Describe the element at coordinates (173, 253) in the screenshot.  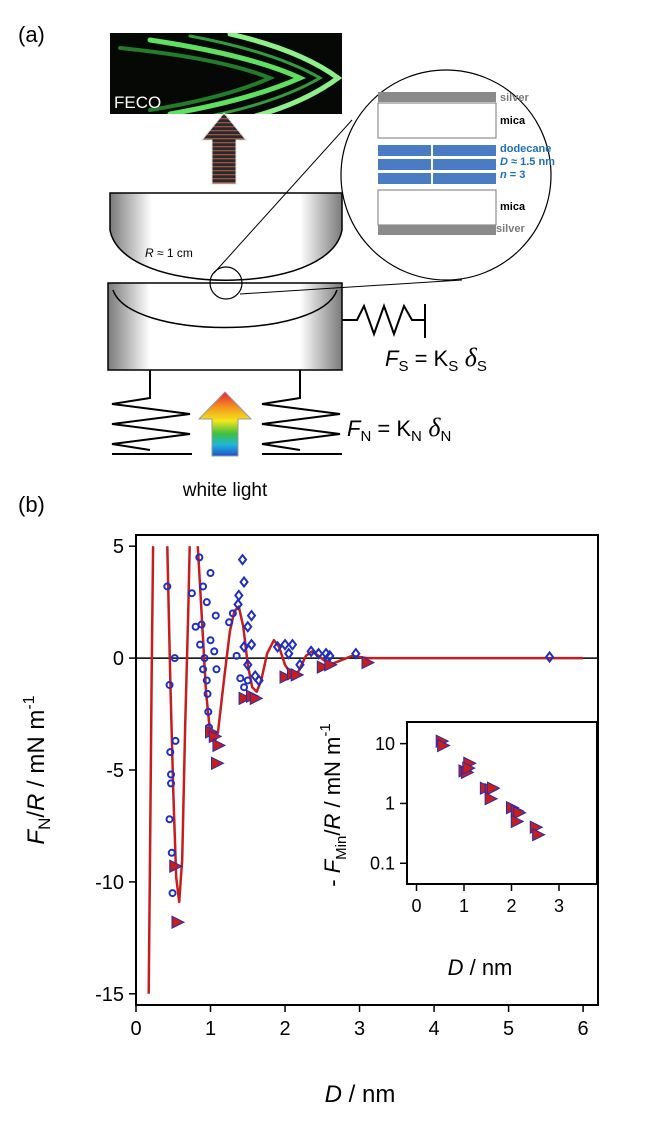
I see `radius-value: ≈ 1 cm` at that location.